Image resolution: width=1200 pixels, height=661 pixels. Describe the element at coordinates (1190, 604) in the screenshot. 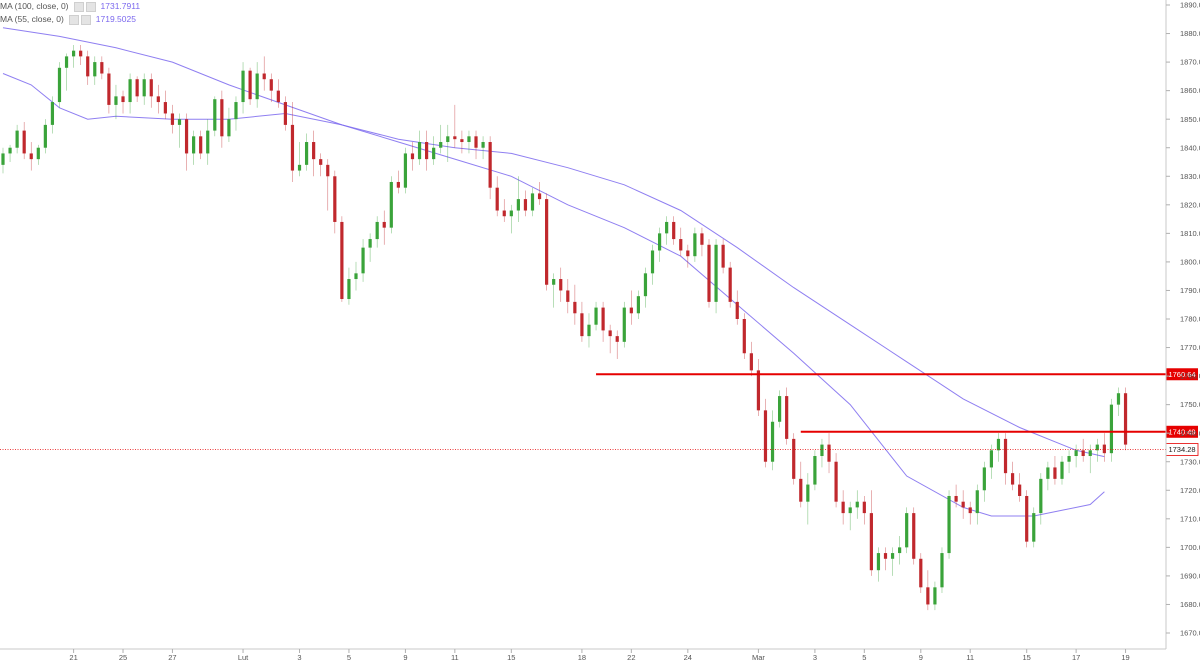

I see `y-tick-label: 1680.00` at that location.